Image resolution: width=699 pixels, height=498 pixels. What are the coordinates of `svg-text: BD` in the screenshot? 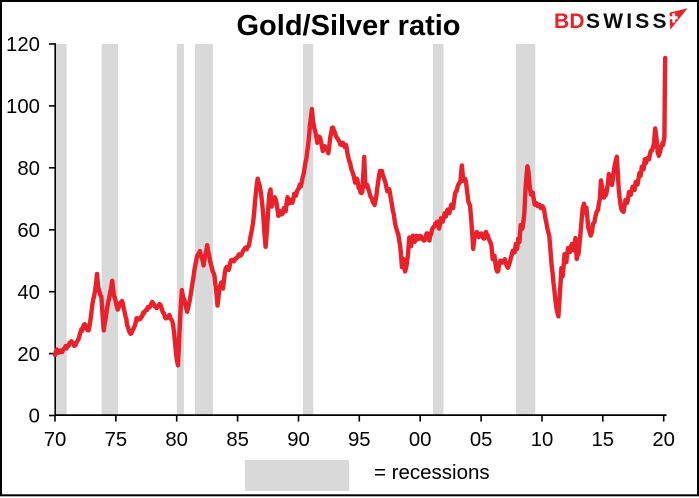 It's located at (569, 21).